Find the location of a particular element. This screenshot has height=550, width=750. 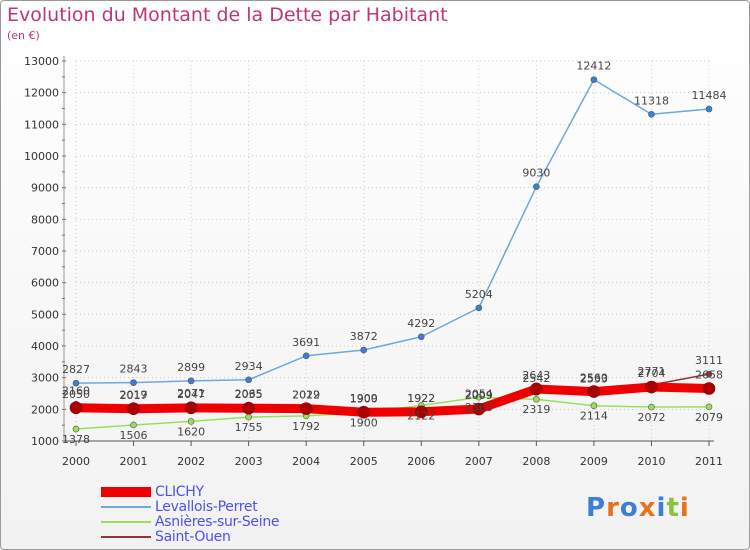

x-tick-label: 2004 is located at coordinates (306, 461).